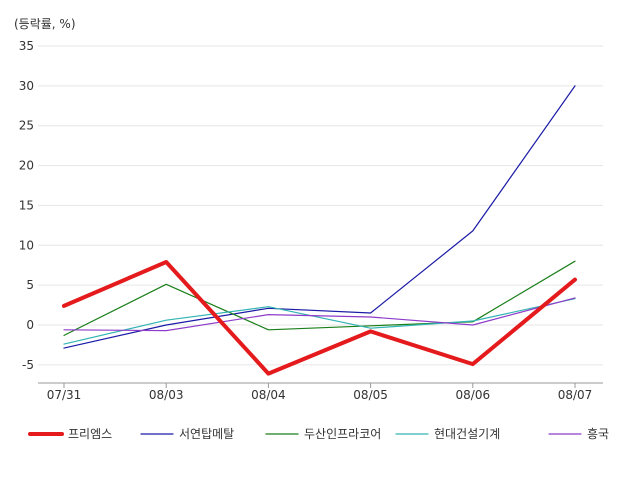 This screenshot has width=640, height=480. Describe the element at coordinates (26, 86) in the screenshot. I see `y-tick-label: 30` at that location.